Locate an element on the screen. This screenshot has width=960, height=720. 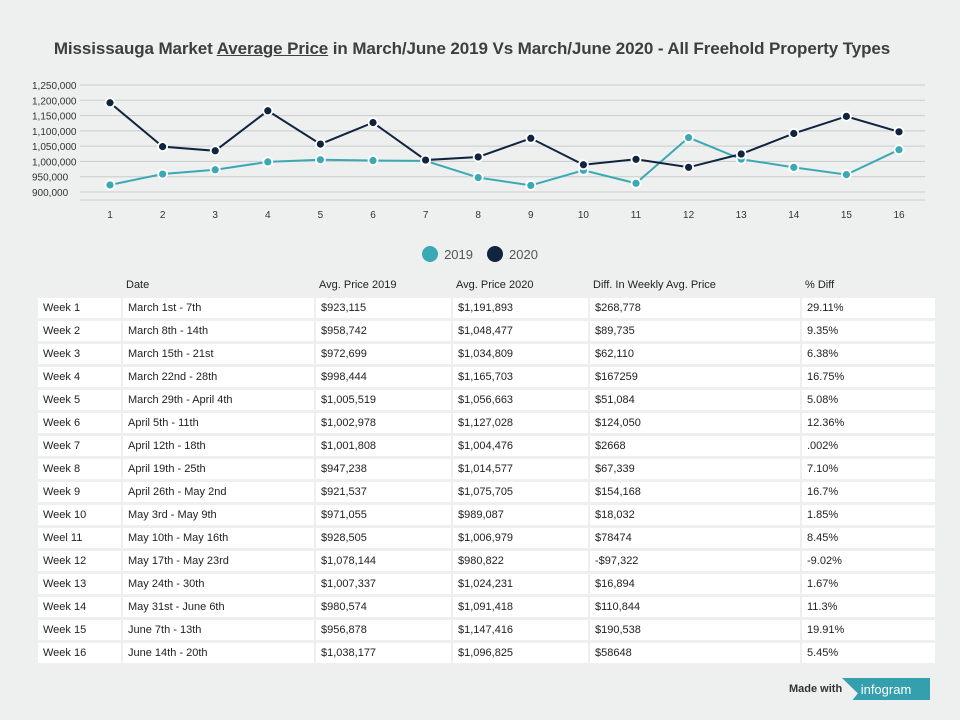
table-header-cell: % Diff is located at coordinates (820, 285).